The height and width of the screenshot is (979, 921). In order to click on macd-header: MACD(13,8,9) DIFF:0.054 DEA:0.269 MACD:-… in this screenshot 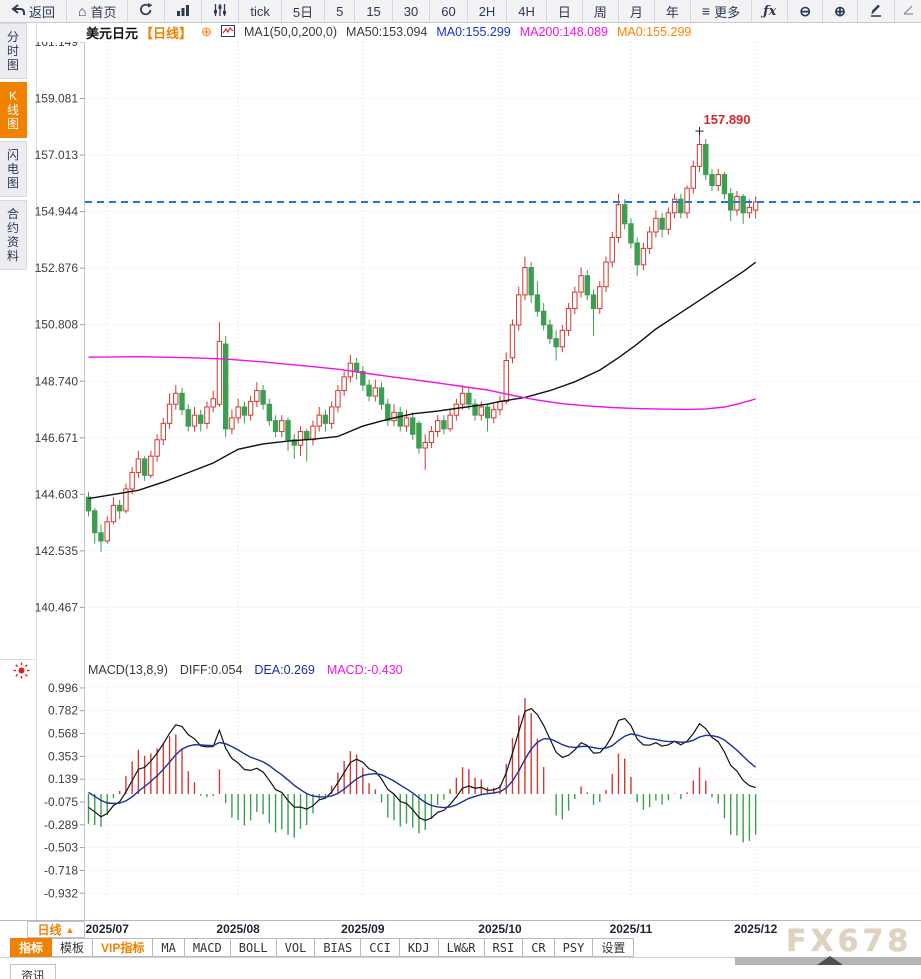, I will do `click(245, 670)`.